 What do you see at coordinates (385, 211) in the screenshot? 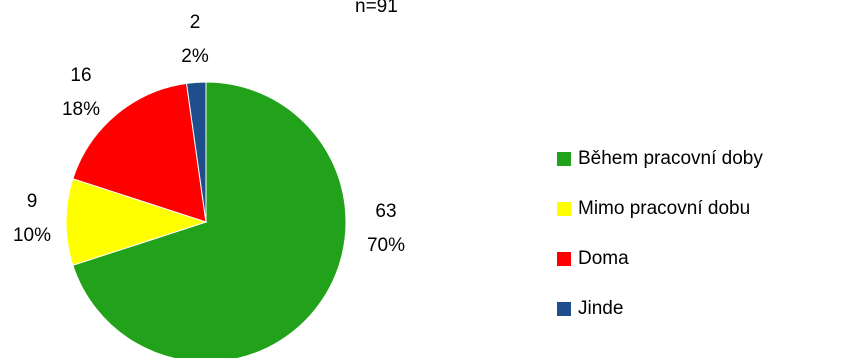
I see `slice-value-label: 63` at bounding box center [385, 211].